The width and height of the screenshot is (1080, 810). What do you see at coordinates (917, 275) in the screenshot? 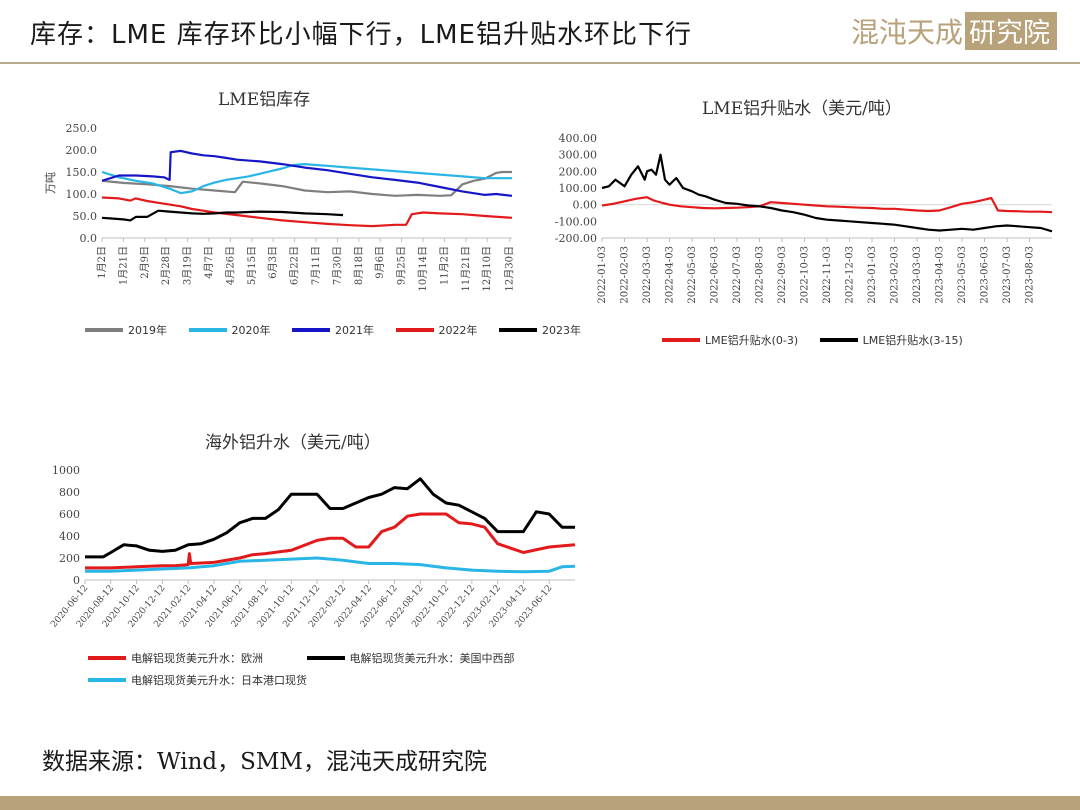
I see `x-tick-label: 2023-03-03` at bounding box center [917, 275].